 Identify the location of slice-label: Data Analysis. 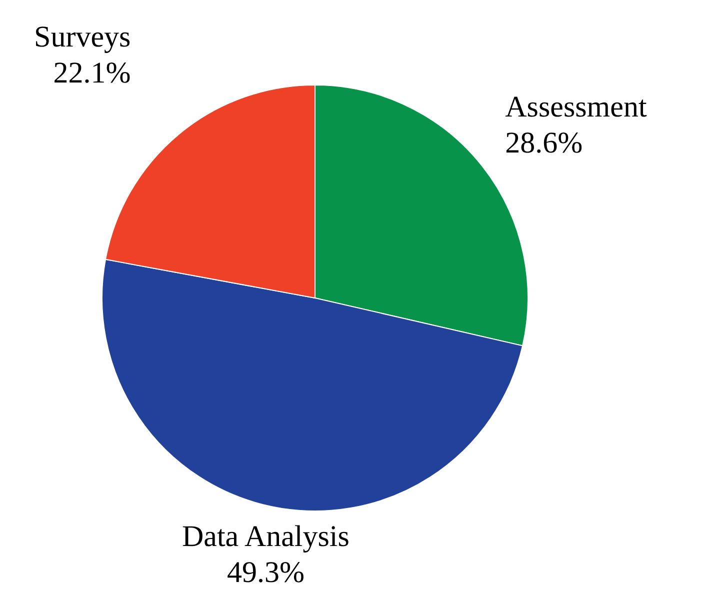
(266, 536).